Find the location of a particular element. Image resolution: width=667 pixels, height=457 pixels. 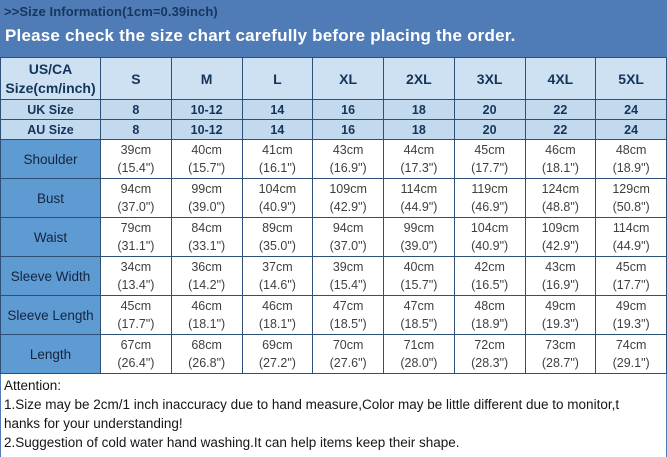

inch-value: (37.0") is located at coordinates (136, 207).